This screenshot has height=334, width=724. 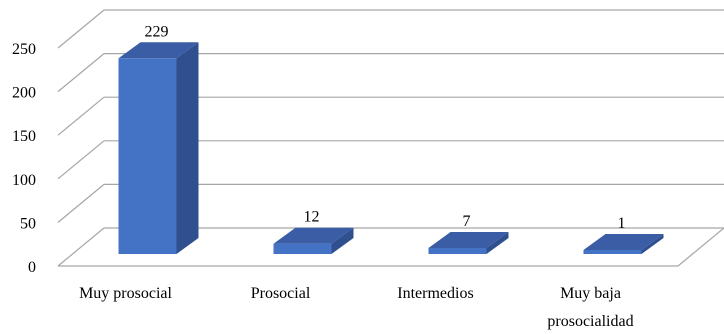 What do you see at coordinates (24, 49) in the screenshot?
I see `y-tick-label: 250` at bounding box center [24, 49].